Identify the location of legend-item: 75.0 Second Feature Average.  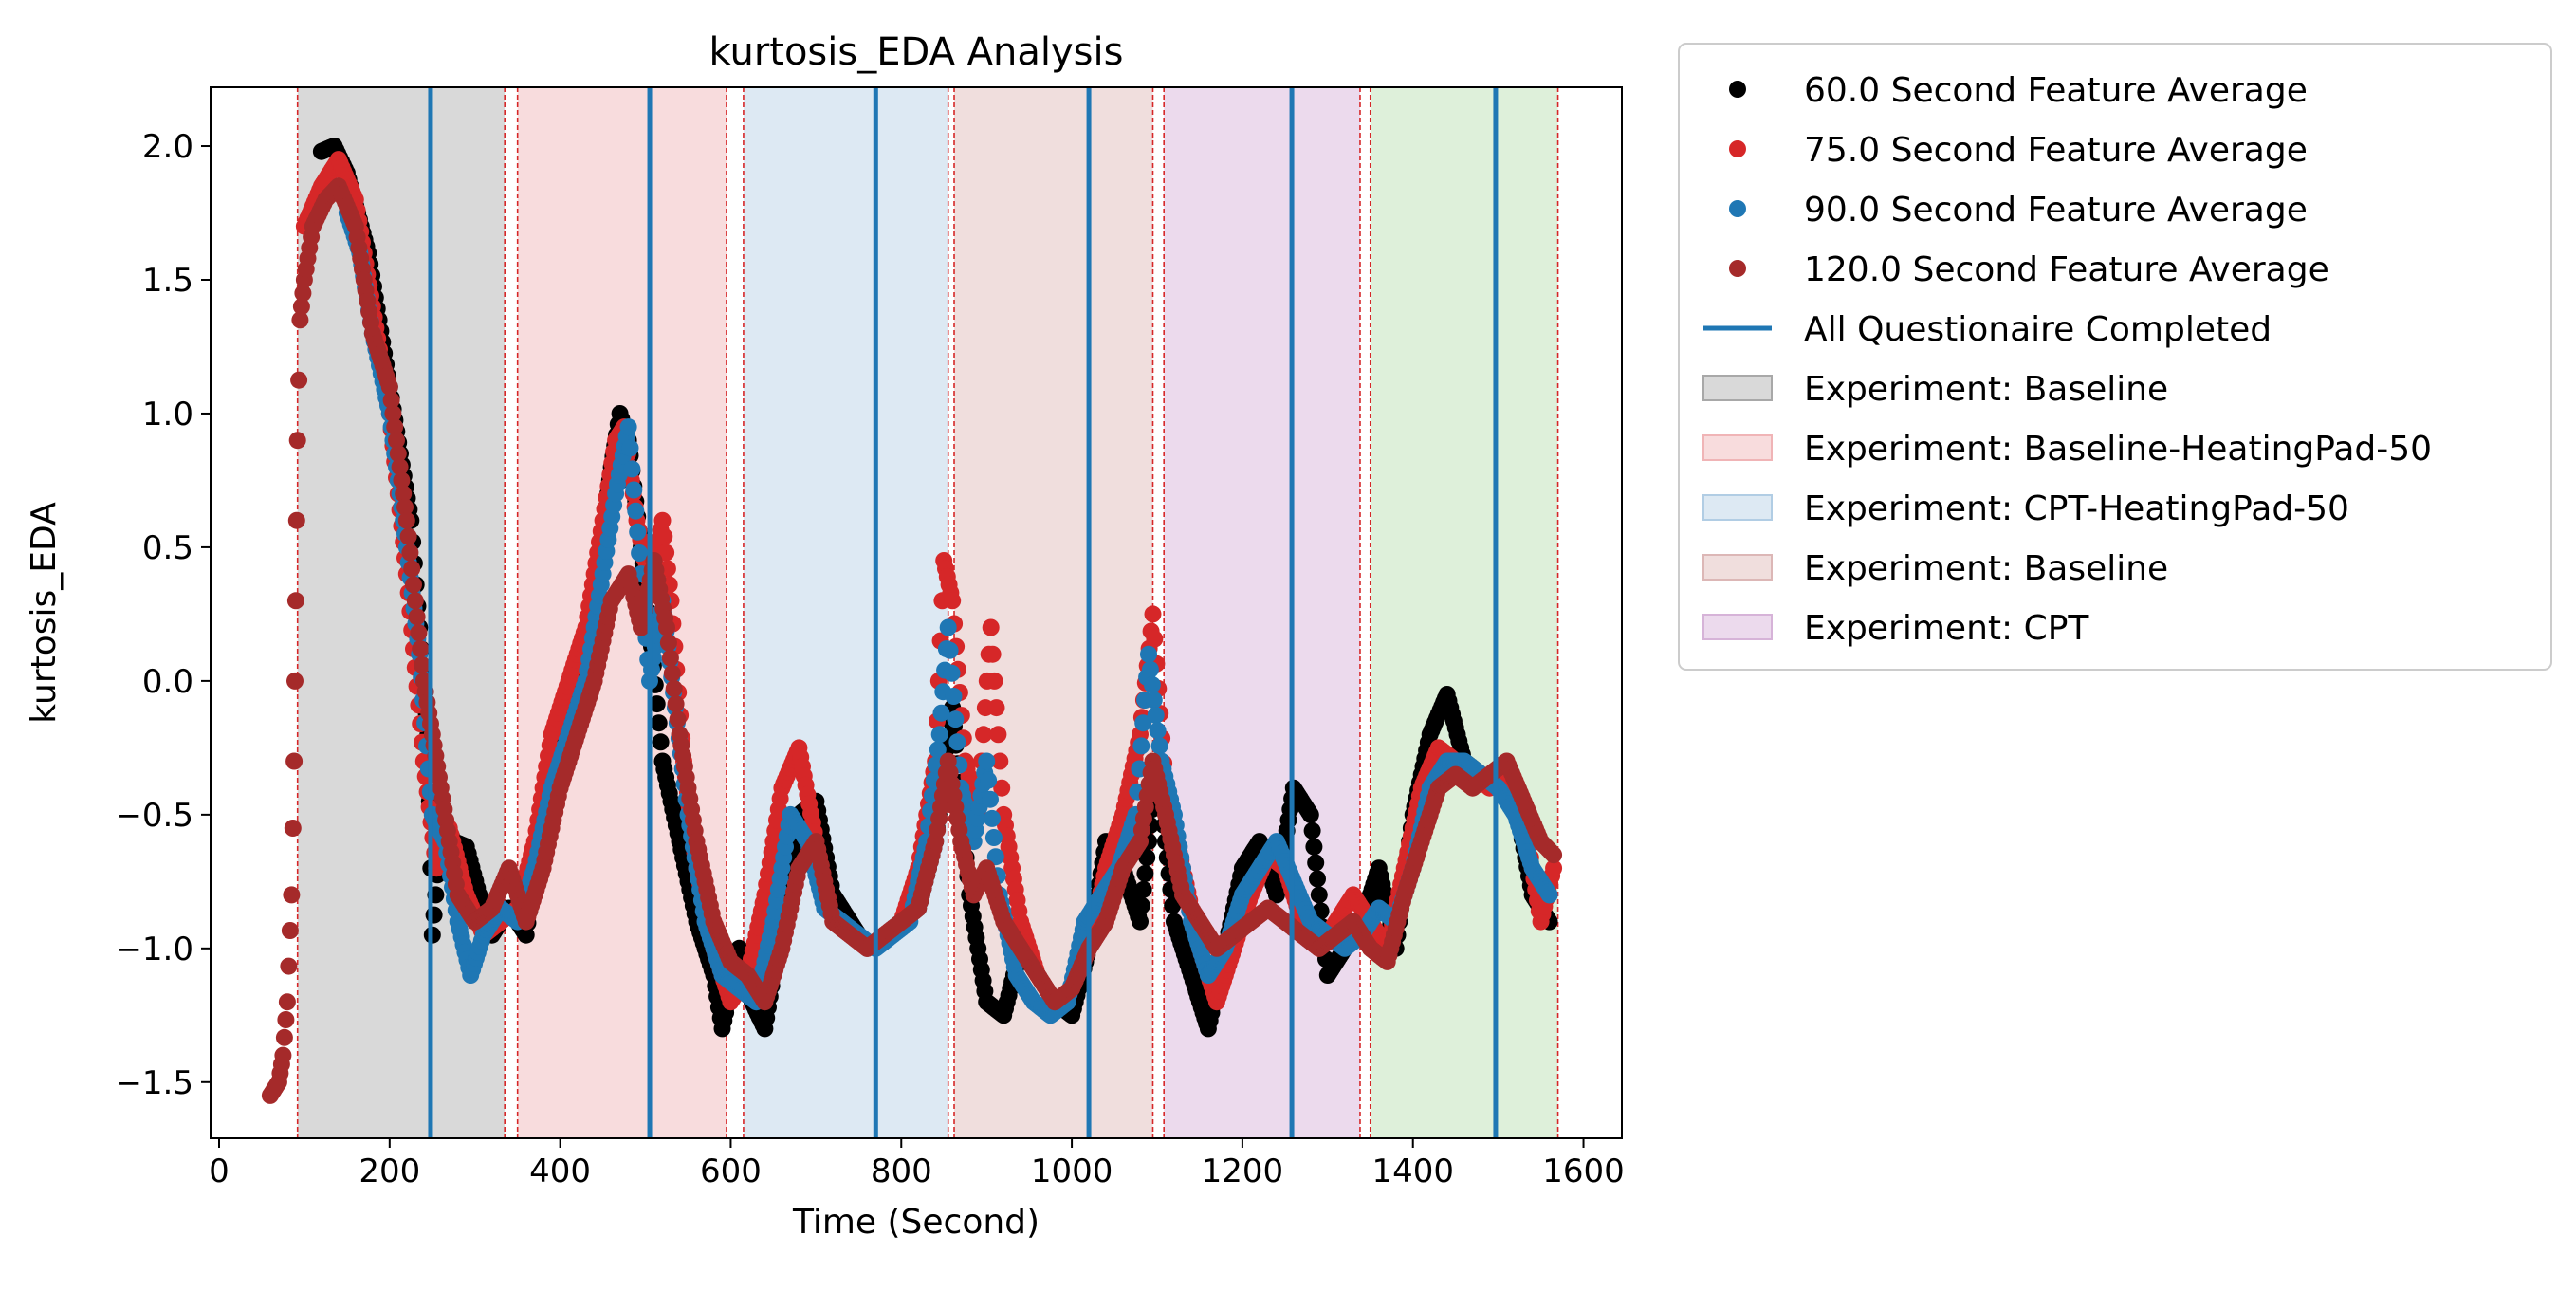
(2019, 150).